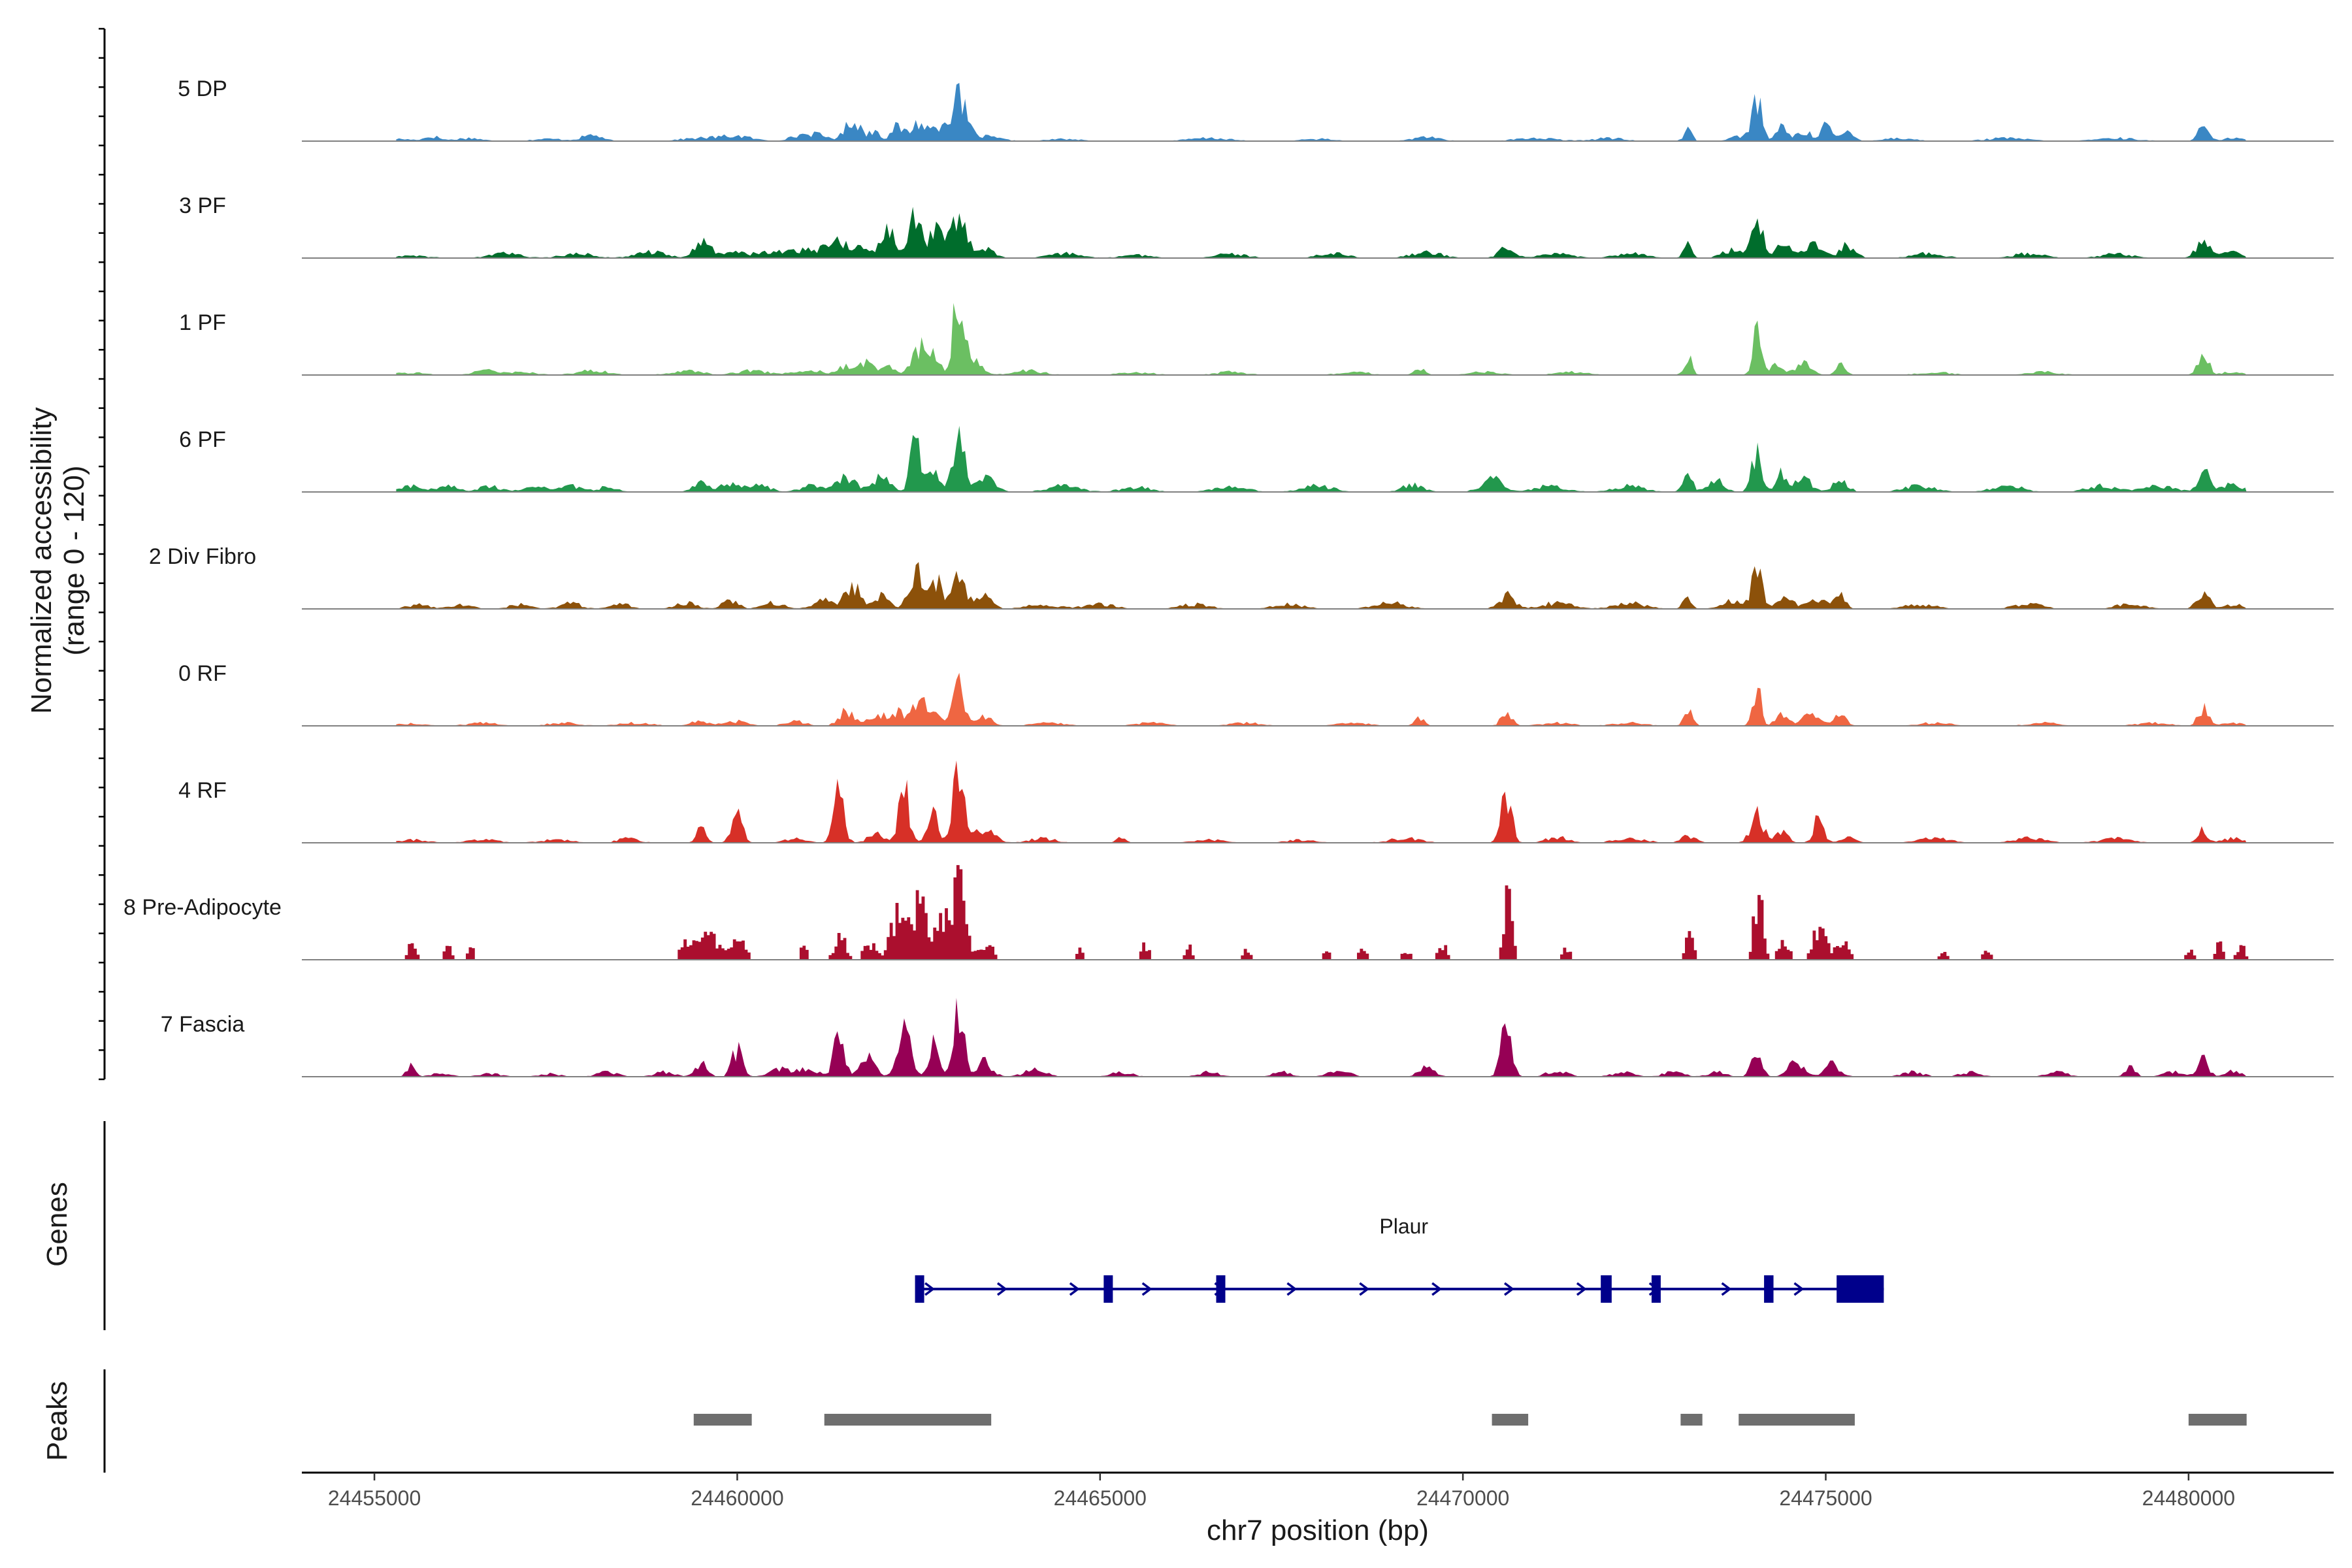 The image size is (2352, 1568). What do you see at coordinates (74, 560) in the screenshot?
I see `y-axis-title-line2: (range 0 - 120)` at bounding box center [74, 560].